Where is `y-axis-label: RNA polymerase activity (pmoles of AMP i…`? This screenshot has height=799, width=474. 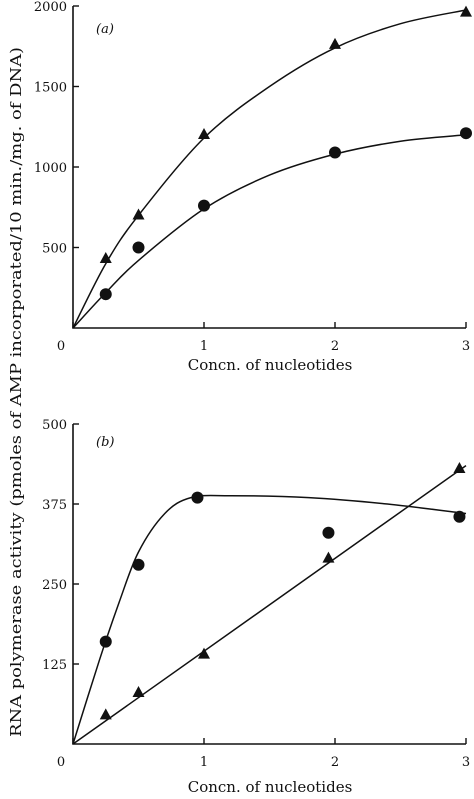
y-axis-label: RNA polymerase activity (pmoles of AMP i… is located at coordinates (17, 392).